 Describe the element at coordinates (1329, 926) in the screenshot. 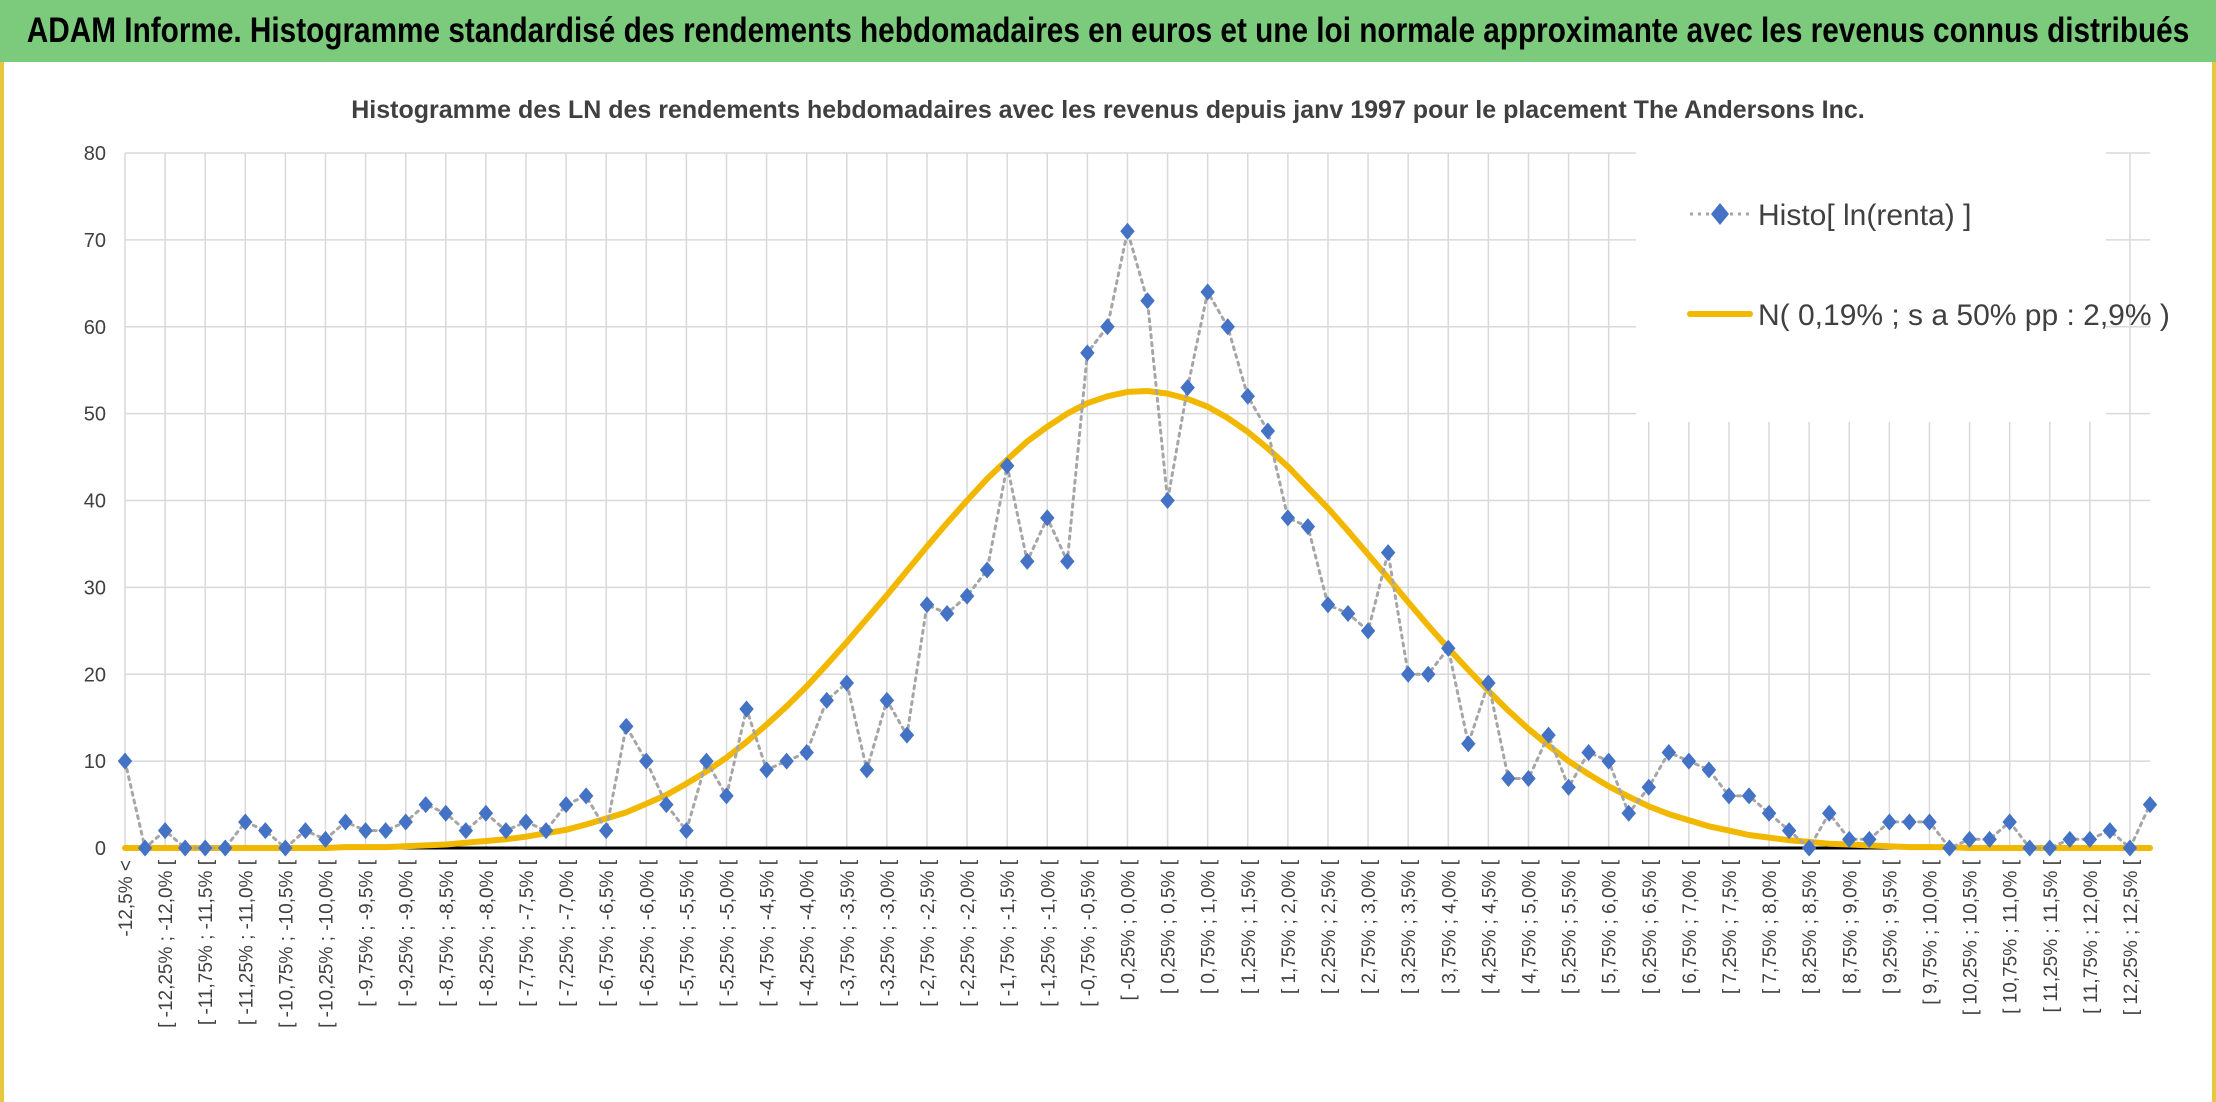

I see `x-tick-label: [ 2,25% ; 2,5% [` at that location.